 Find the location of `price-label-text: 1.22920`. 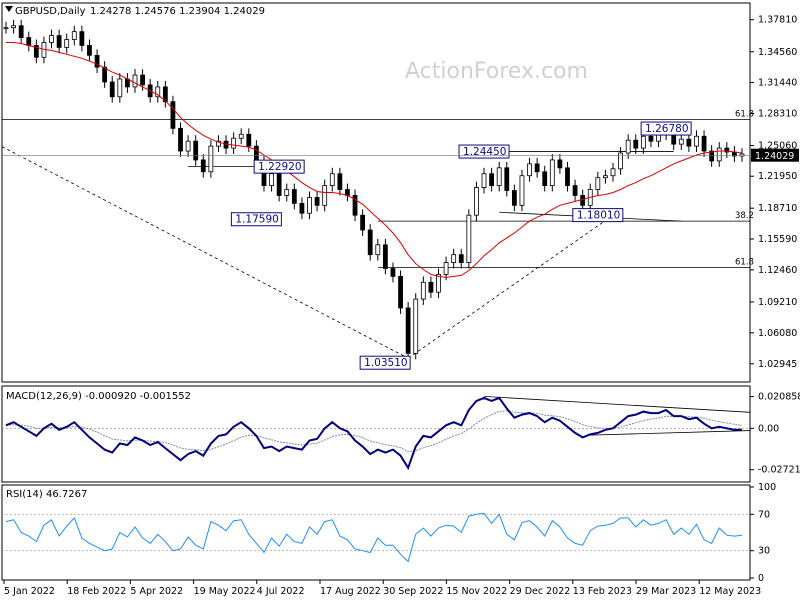

price-label-text: 1.22920 is located at coordinates (279, 167).